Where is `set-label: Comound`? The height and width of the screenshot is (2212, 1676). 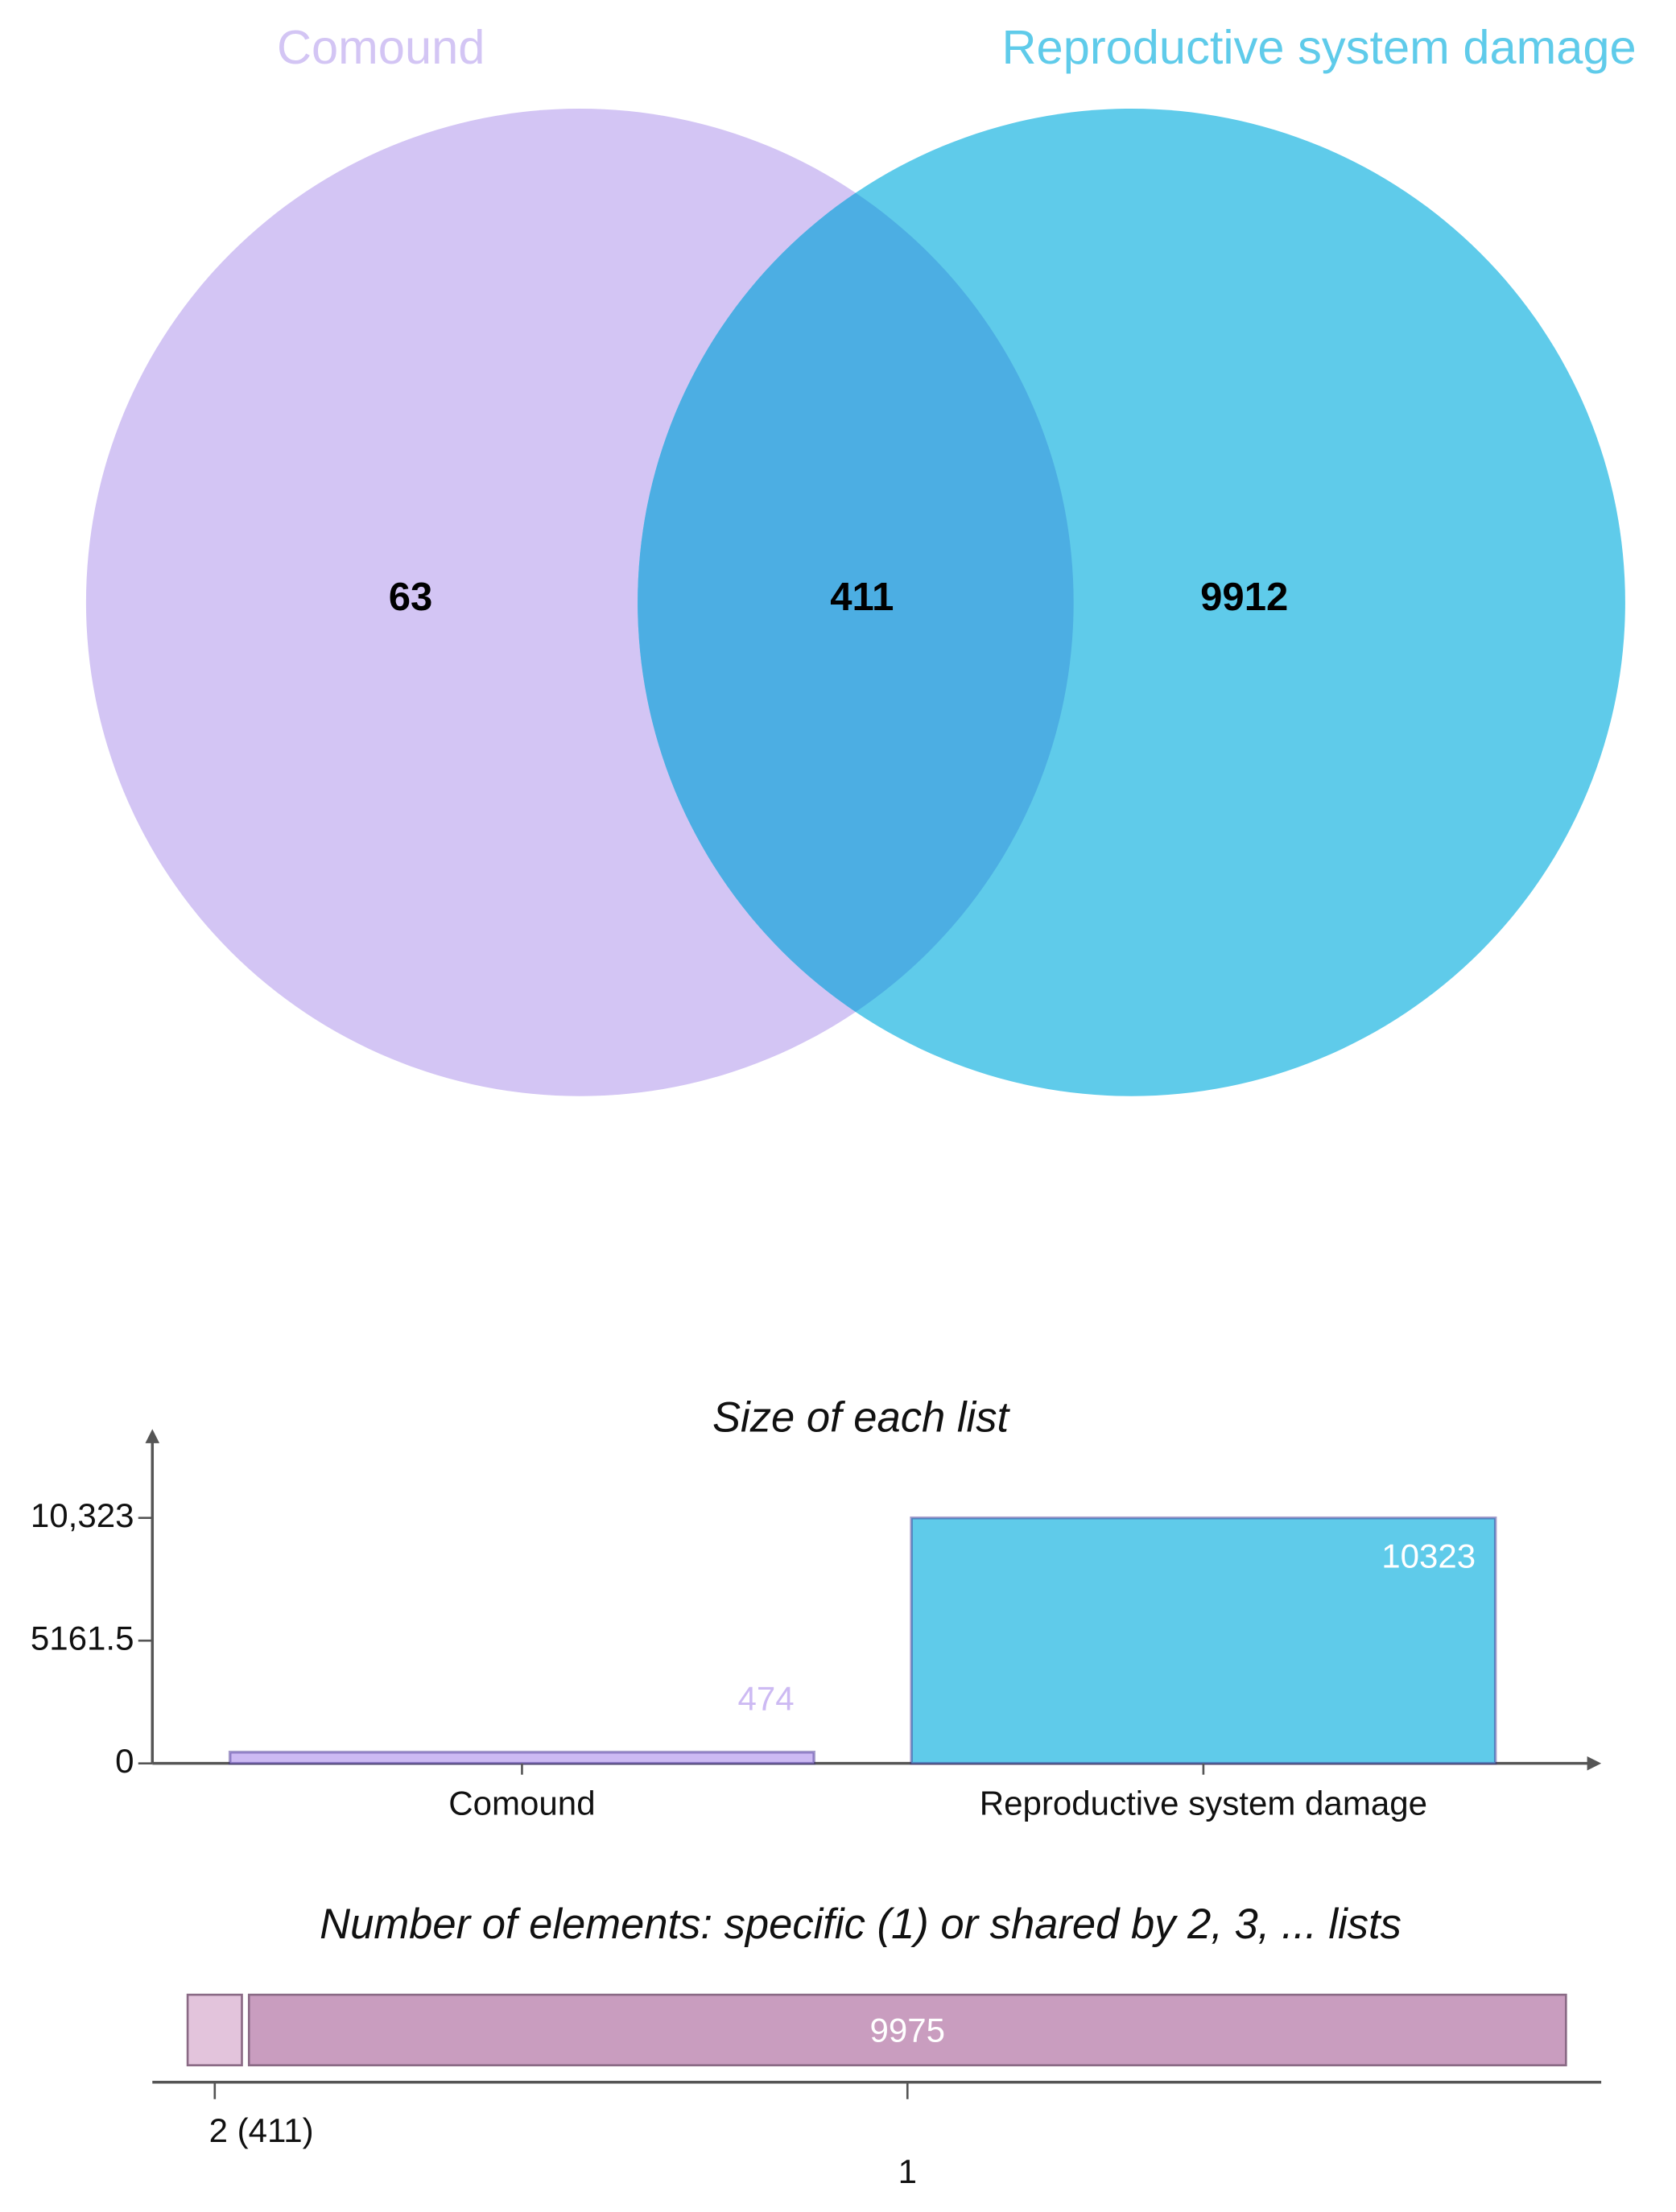 set-label: Comound is located at coordinates (381, 47).